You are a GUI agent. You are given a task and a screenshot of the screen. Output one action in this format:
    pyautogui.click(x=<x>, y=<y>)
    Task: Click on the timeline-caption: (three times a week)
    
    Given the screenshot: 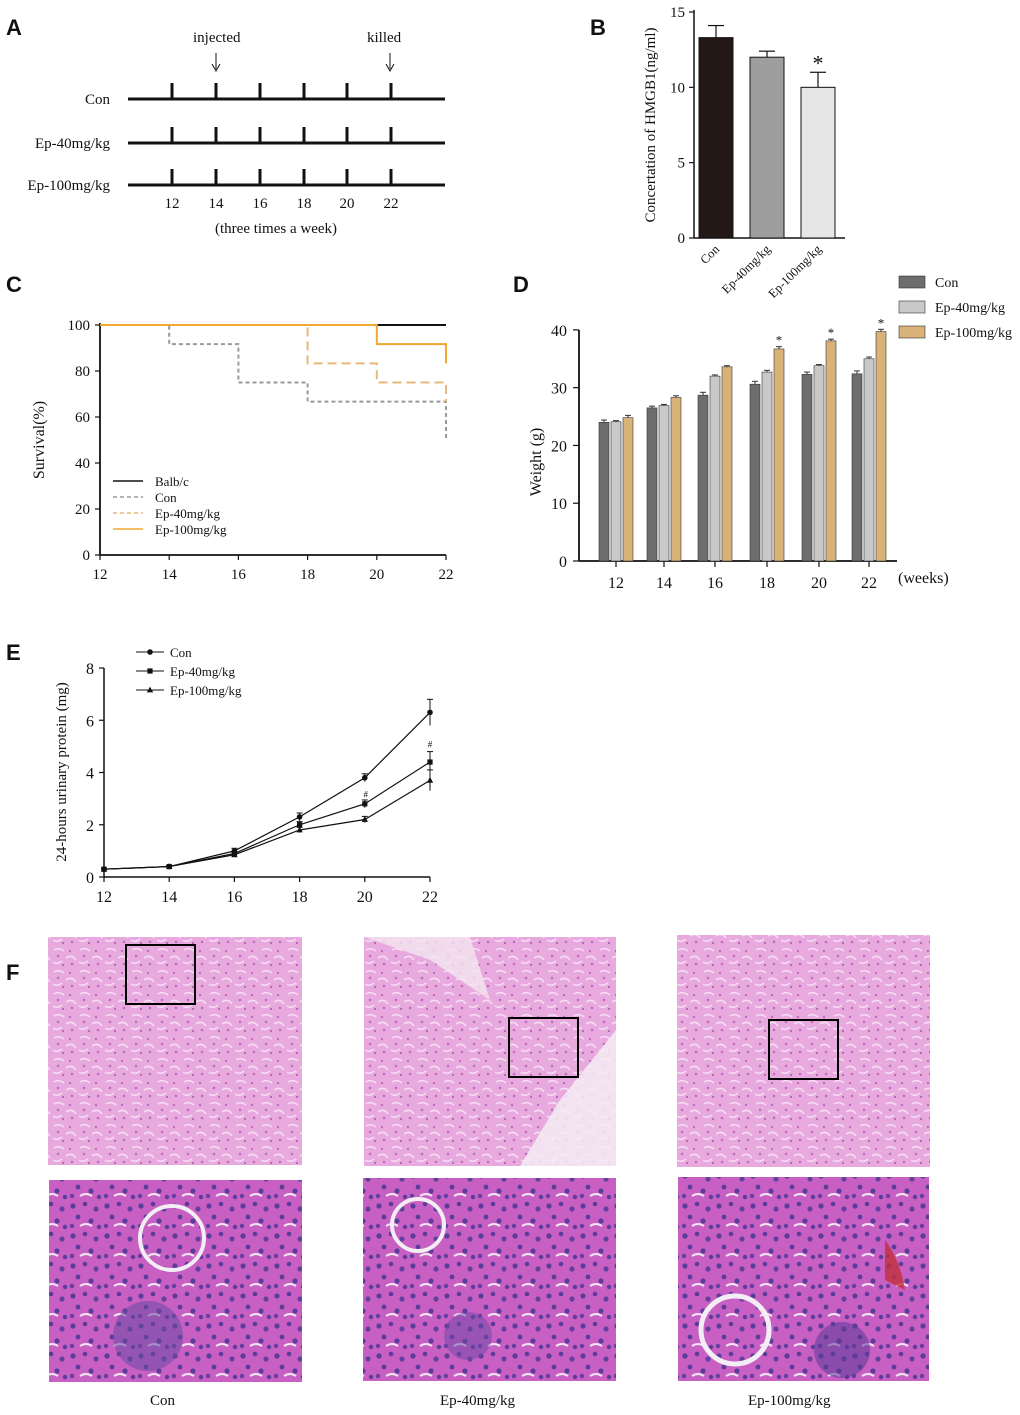 What is the action you would take?
    pyautogui.click(x=276, y=229)
    